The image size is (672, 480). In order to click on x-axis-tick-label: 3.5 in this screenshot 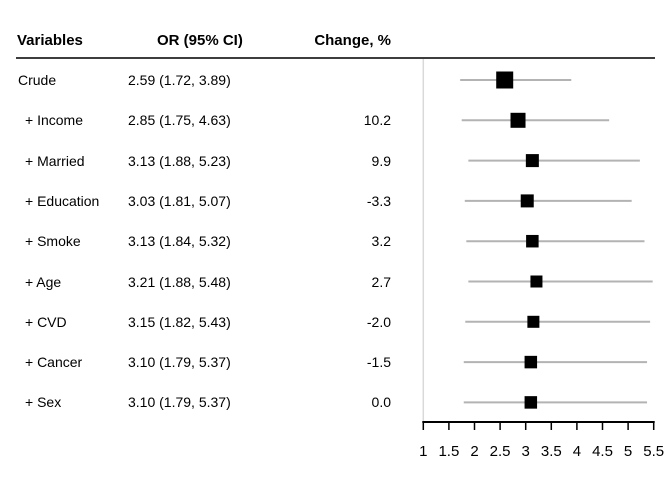, I will do `click(551, 451)`.